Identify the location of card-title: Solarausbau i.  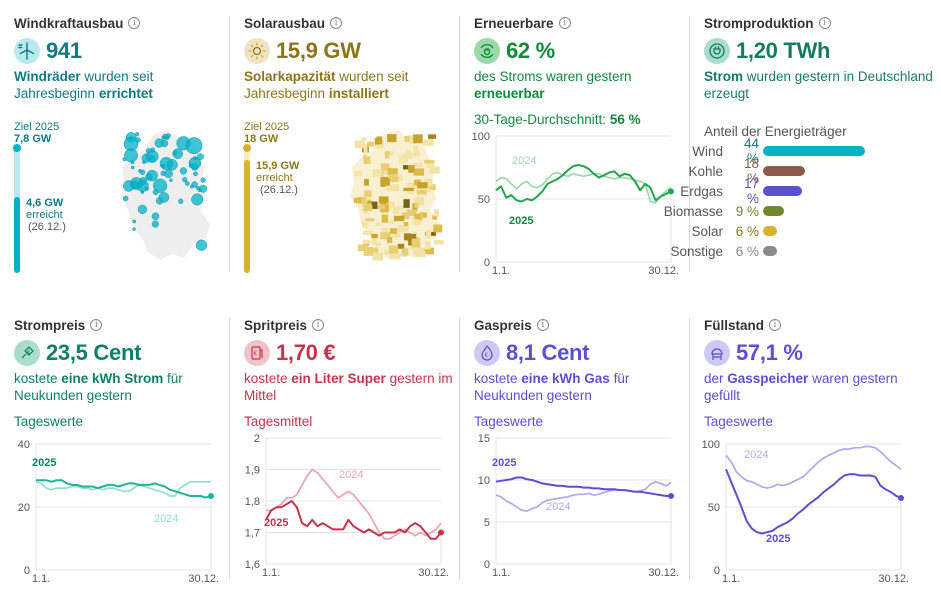
(349, 23).